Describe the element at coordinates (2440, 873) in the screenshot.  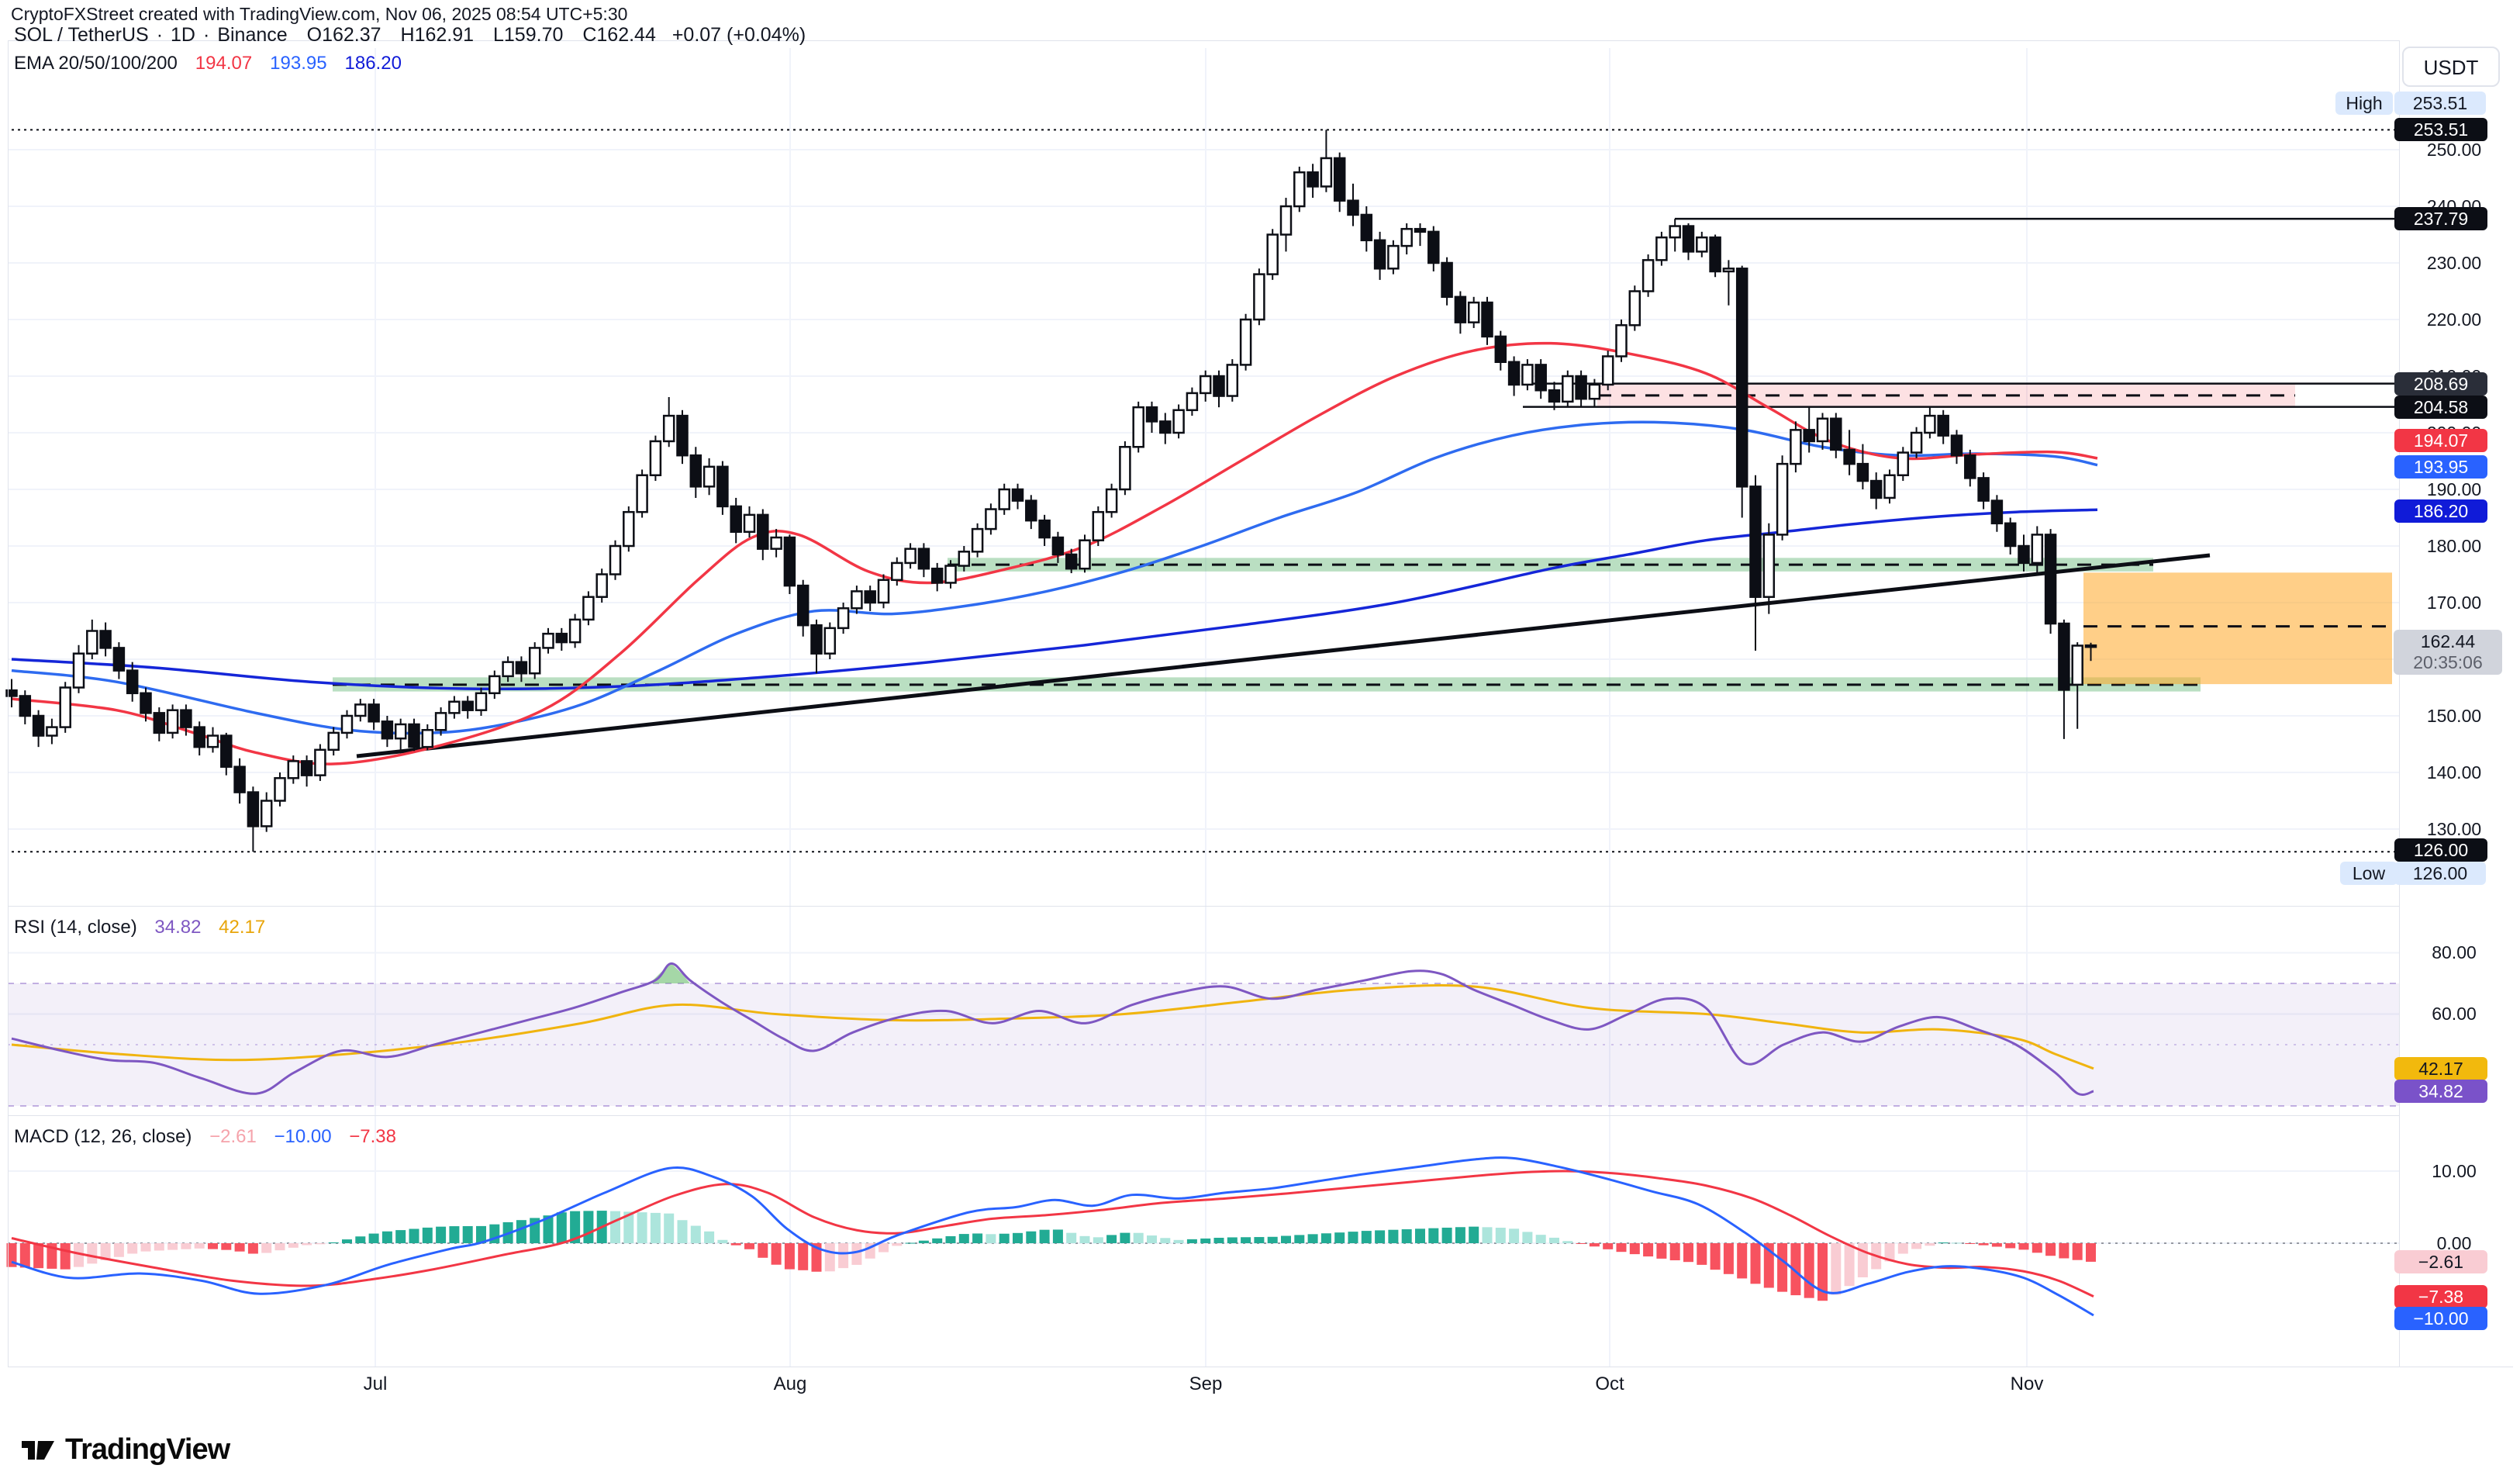
I see `low-value-badge: 126.00` at that location.